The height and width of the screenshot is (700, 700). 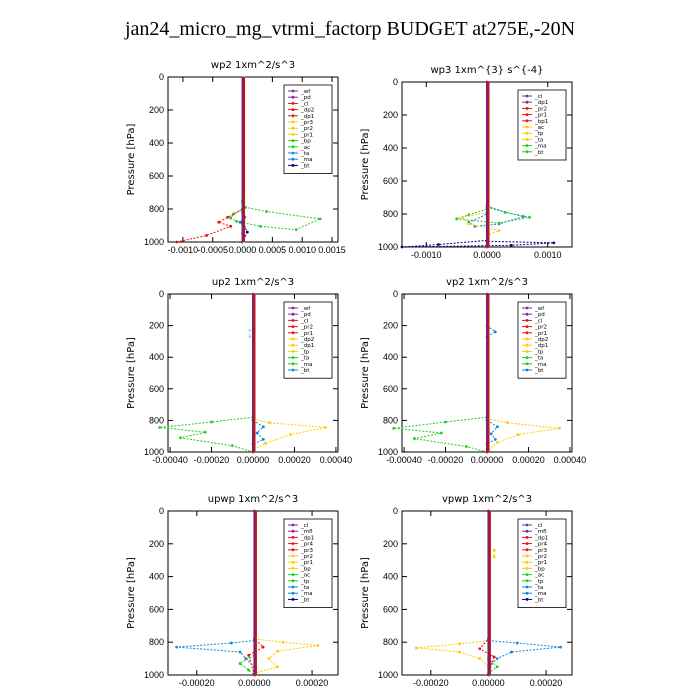 What do you see at coordinates (540, 532) in the screenshot?
I see `legend-entry: _mfl` at bounding box center [540, 532].